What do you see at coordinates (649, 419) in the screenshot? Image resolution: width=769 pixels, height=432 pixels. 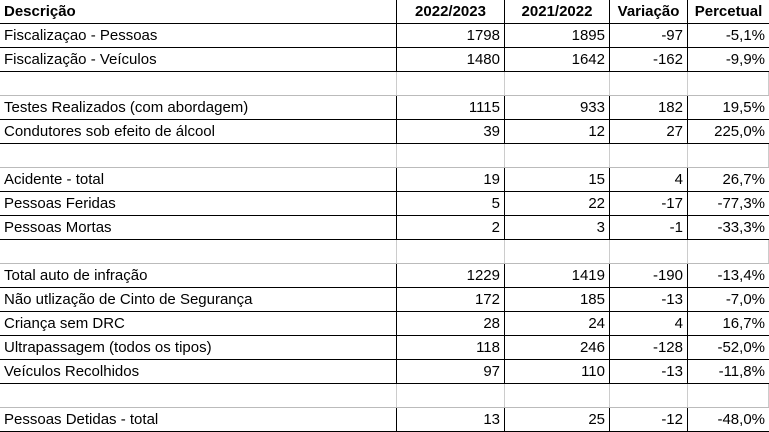 I see `cell: -12` at bounding box center [649, 419].